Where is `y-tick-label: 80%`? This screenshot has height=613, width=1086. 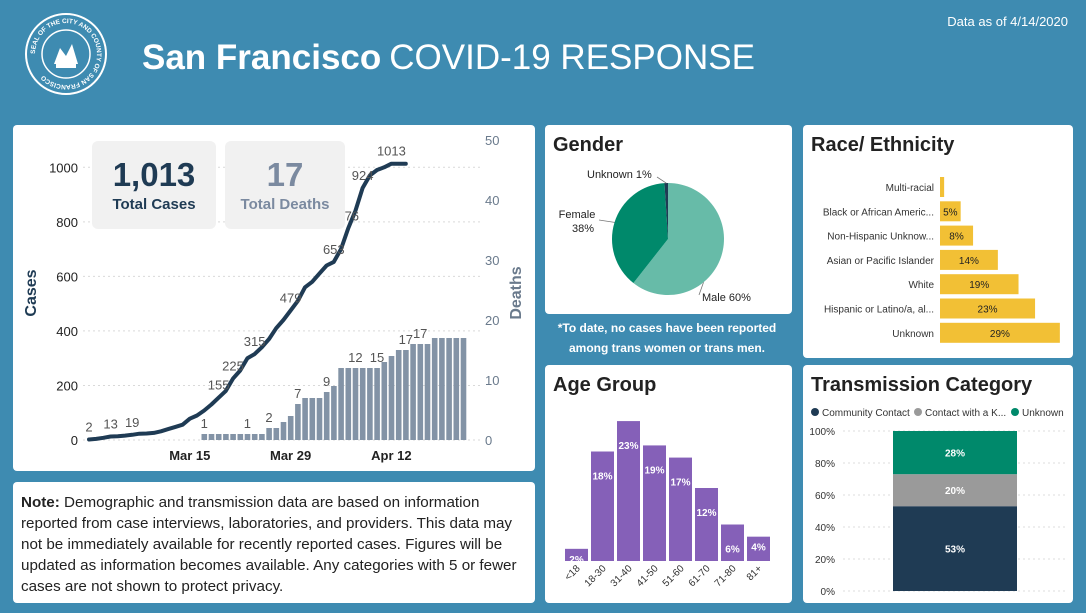 y-tick-label: 80% is located at coordinates (825, 464).